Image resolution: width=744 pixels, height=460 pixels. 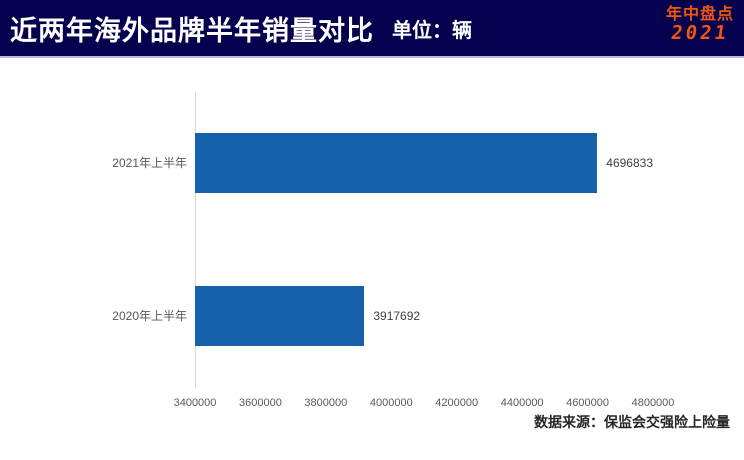 What do you see at coordinates (700, 32) in the screenshot?
I see `badge-line2: 2021` at bounding box center [700, 32].